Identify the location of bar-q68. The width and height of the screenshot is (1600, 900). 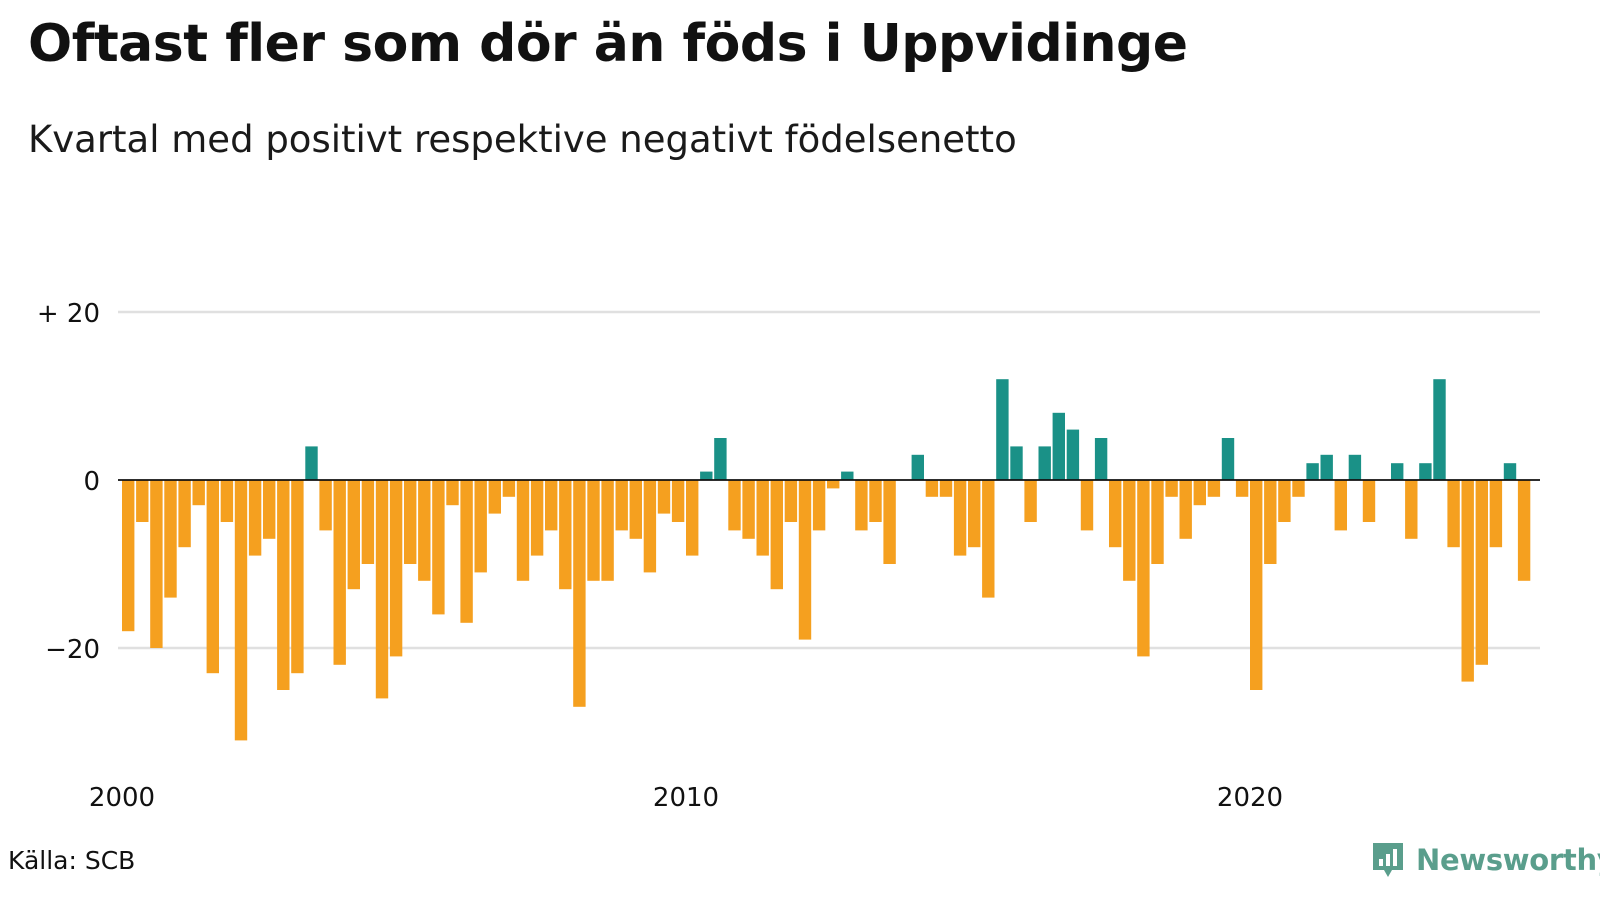
(1073, 454).